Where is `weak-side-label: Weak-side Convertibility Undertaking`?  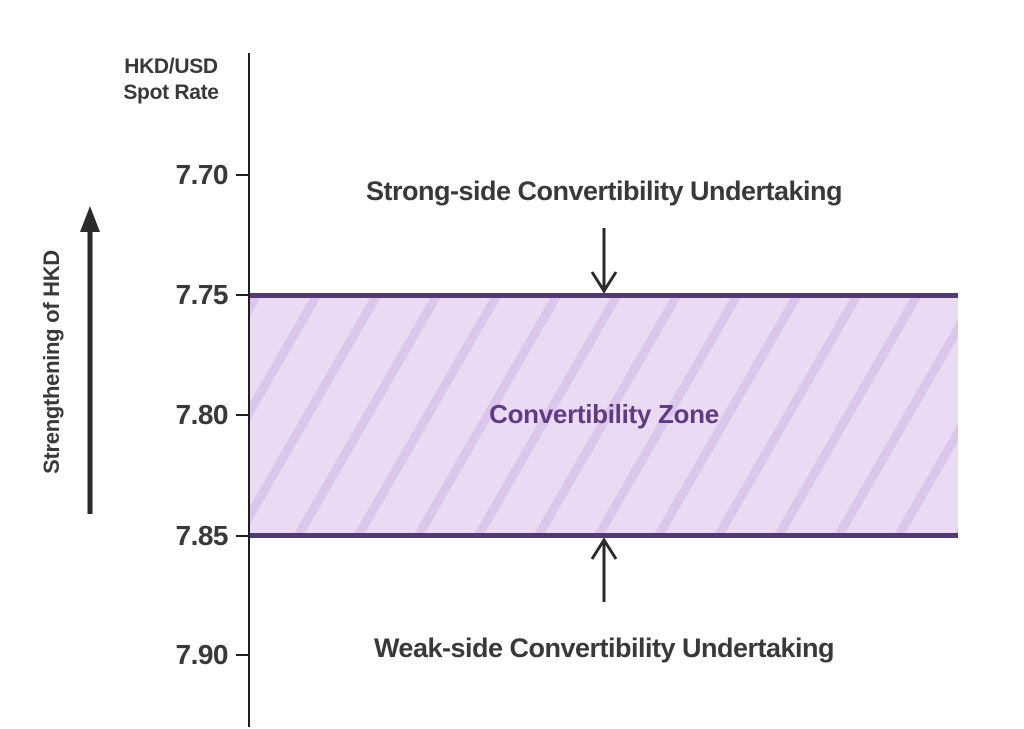 weak-side-label: Weak-side Convertibility Undertaking is located at coordinates (604, 648).